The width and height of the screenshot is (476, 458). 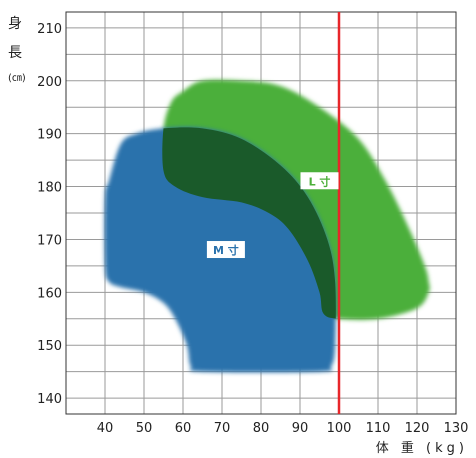 What do you see at coordinates (261, 428) in the screenshot?
I see `x-tick-label: 80` at bounding box center [261, 428].